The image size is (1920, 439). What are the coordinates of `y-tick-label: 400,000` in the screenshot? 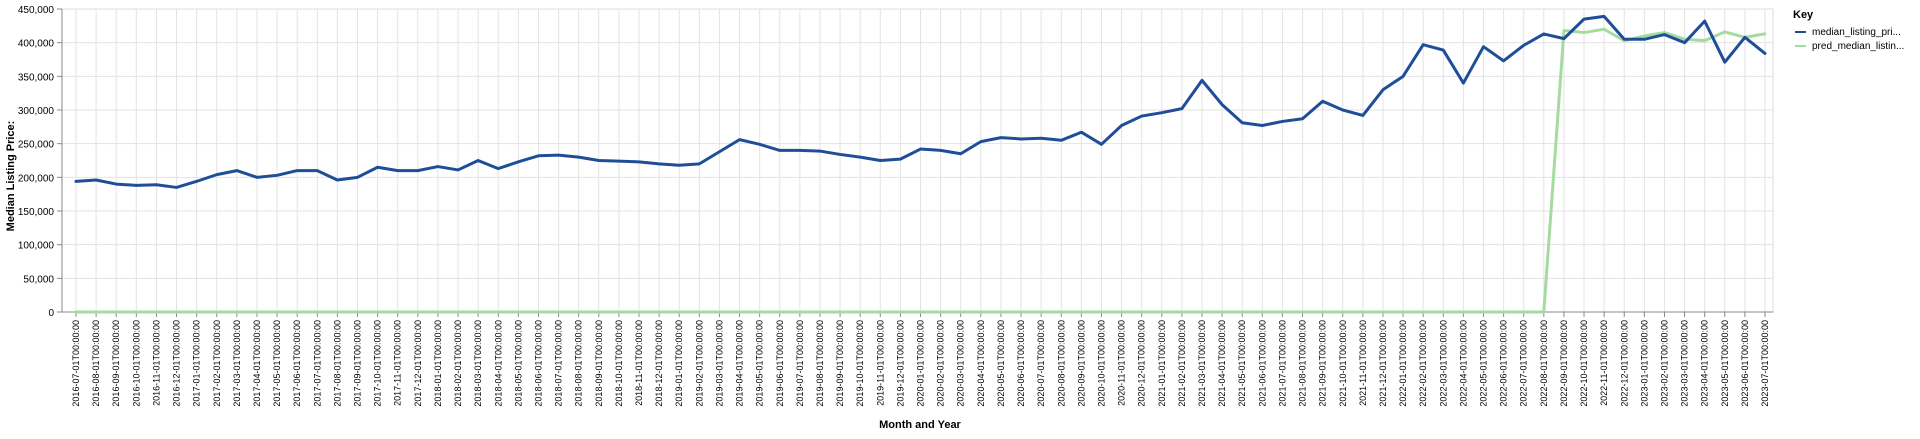 It's located at (36, 44).